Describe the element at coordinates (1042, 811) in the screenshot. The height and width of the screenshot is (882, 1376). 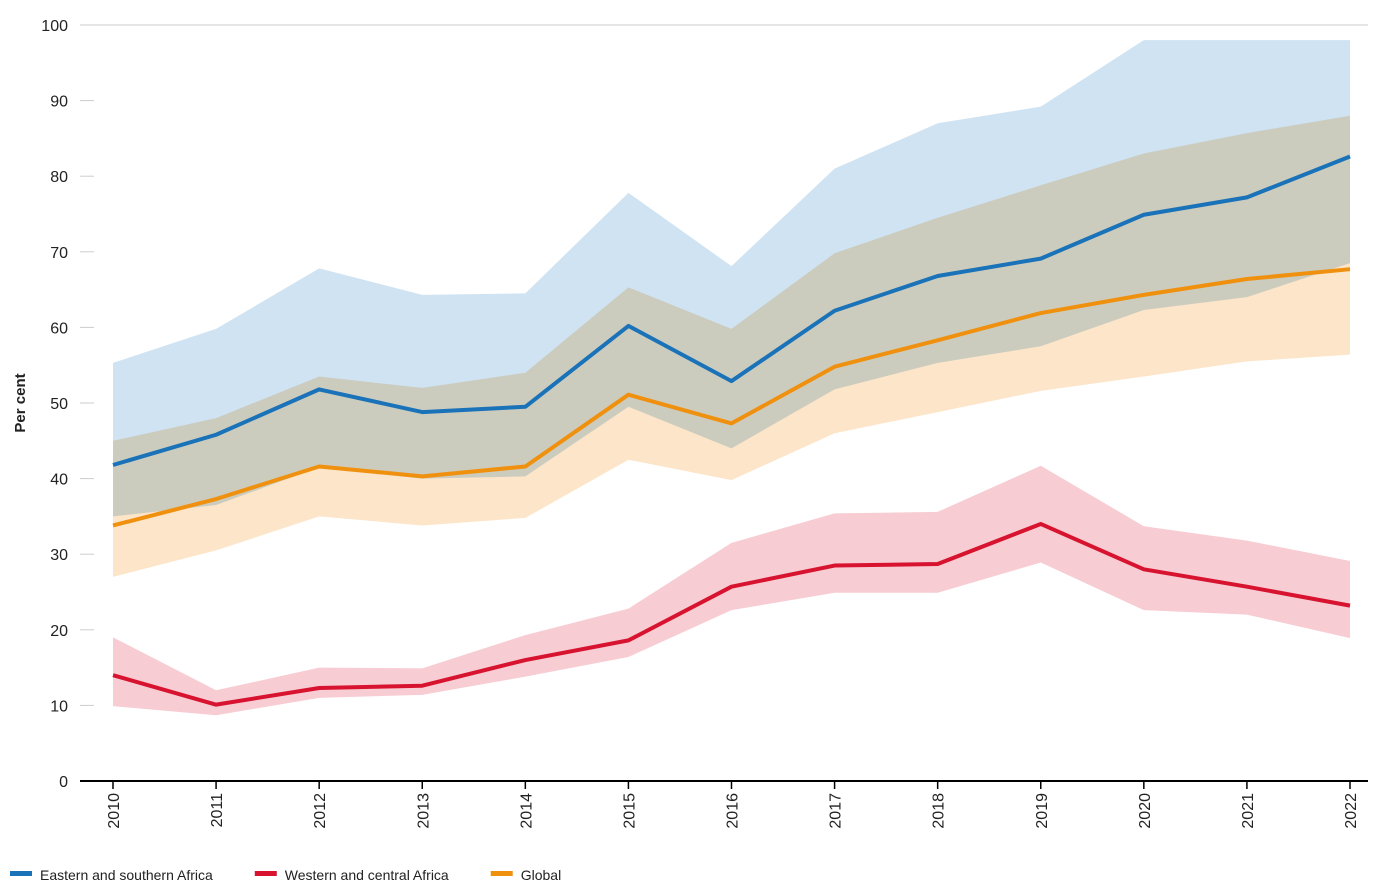
I see `x-tick-label: 2019` at that location.